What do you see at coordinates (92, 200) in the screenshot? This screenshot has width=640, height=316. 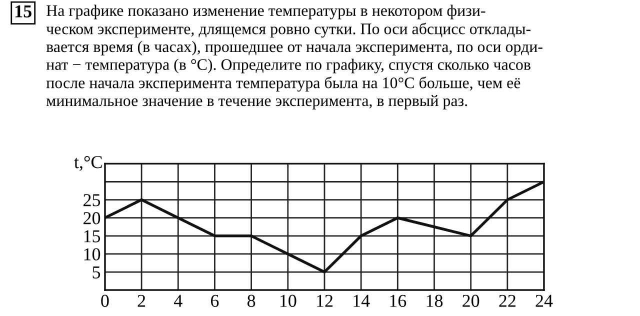 I see `y-tick-label: 25` at bounding box center [92, 200].